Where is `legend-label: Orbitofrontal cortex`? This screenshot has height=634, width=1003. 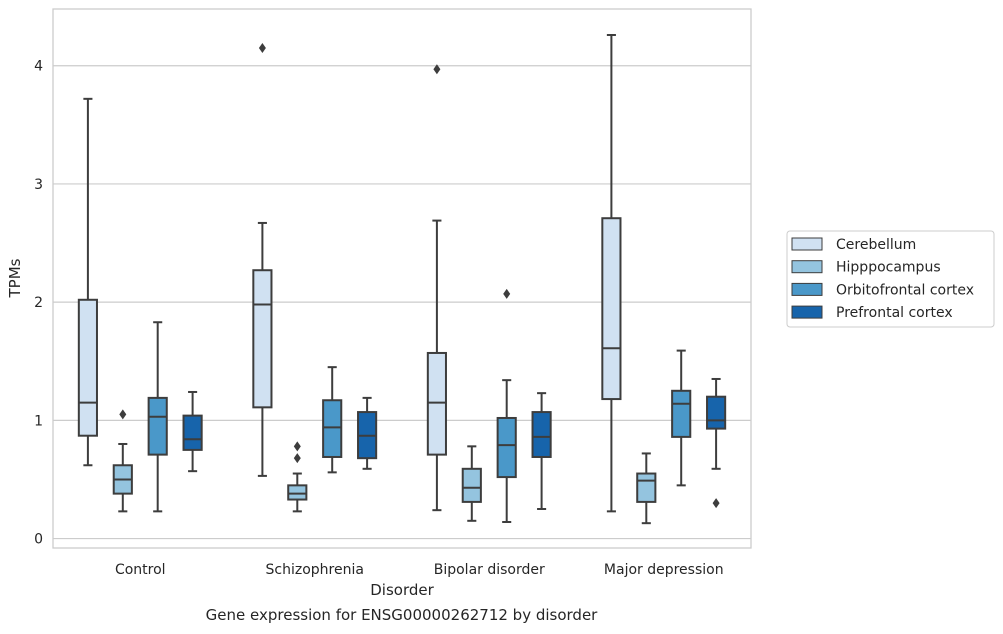 legend-label: Orbitofrontal cortex is located at coordinates (905, 290).